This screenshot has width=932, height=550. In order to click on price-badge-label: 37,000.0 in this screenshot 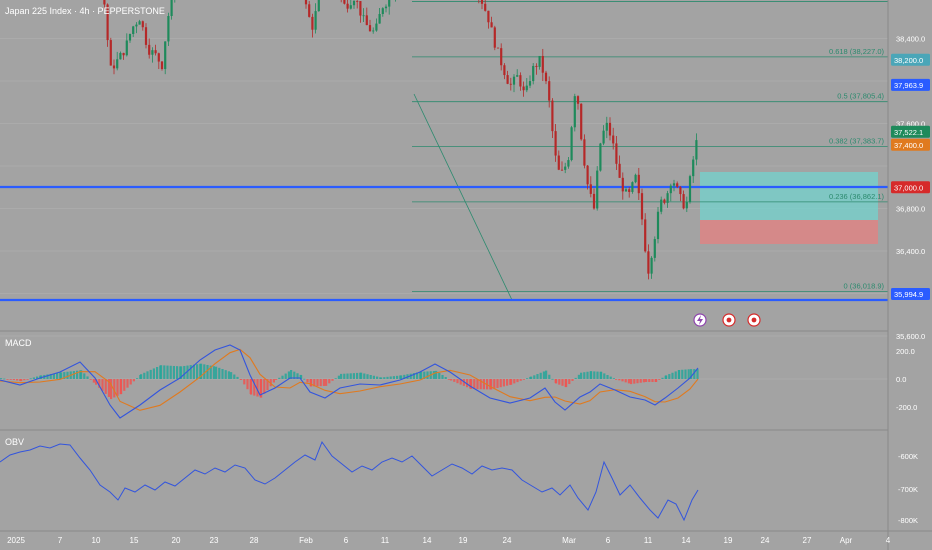, I will do `click(908, 187)`.